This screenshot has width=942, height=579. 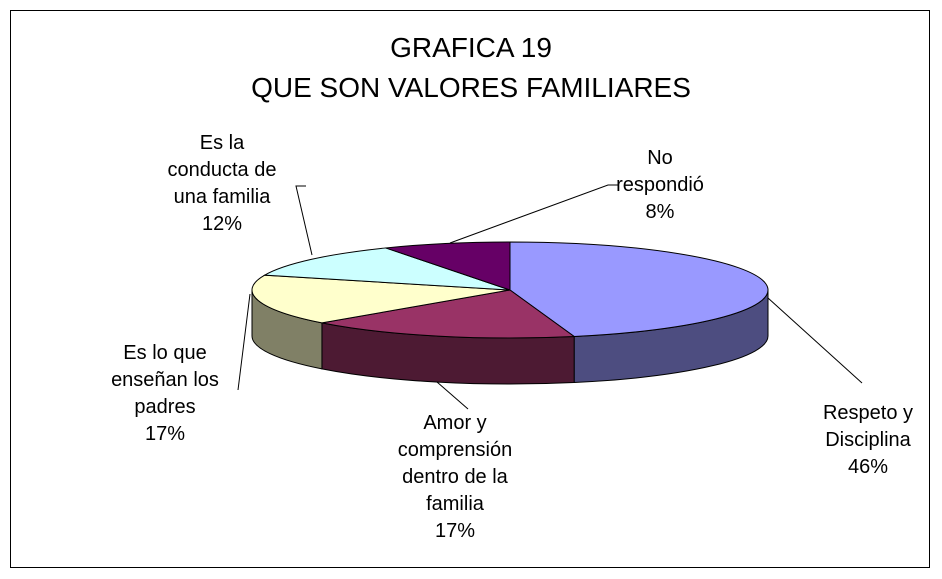 I want to click on chart-title: GRAFICA 19, so click(x=471, y=47).